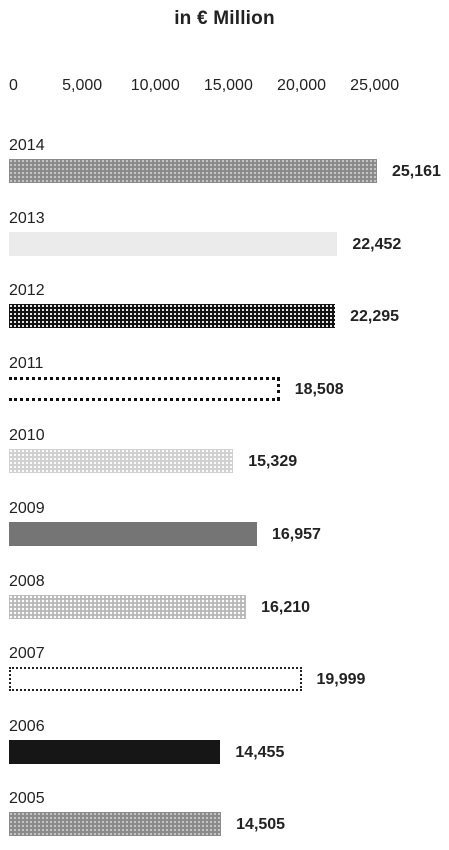  Describe the element at coordinates (26, 363) in the screenshot. I see `category-label: 2011` at that location.